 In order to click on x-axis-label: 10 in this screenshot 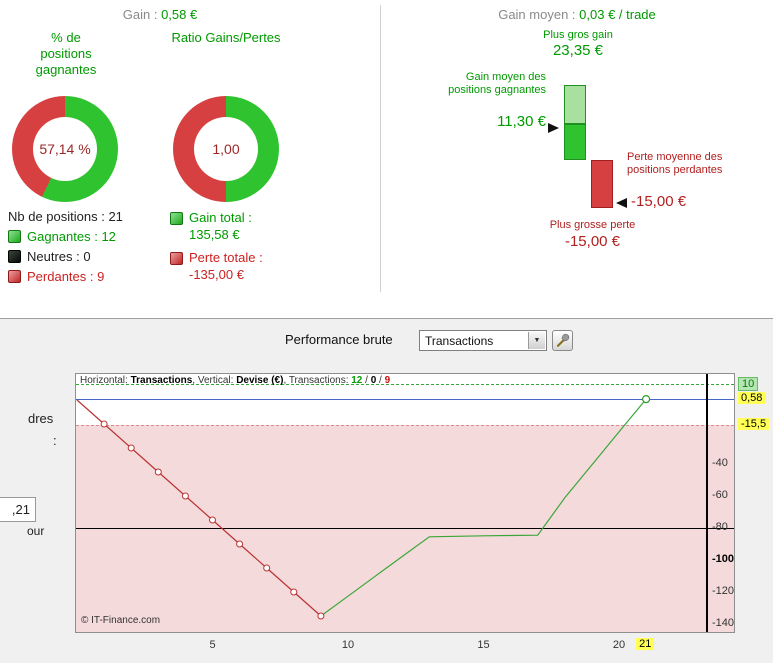, I will do `click(348, 645)`.